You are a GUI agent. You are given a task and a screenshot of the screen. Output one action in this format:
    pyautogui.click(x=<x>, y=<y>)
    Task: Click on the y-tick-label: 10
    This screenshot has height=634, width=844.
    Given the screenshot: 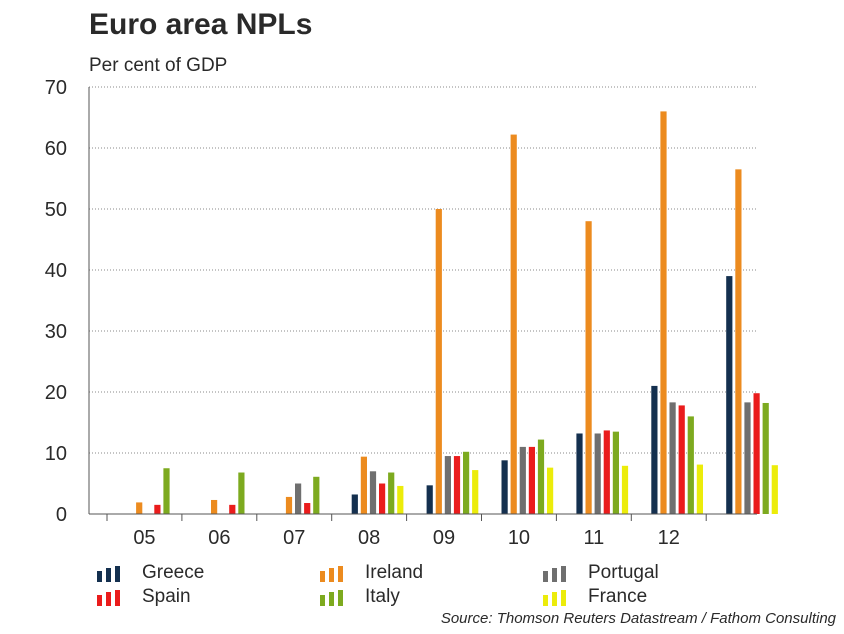 What is the action you would take?
    pyautogui.click(x=56, y=454)
    